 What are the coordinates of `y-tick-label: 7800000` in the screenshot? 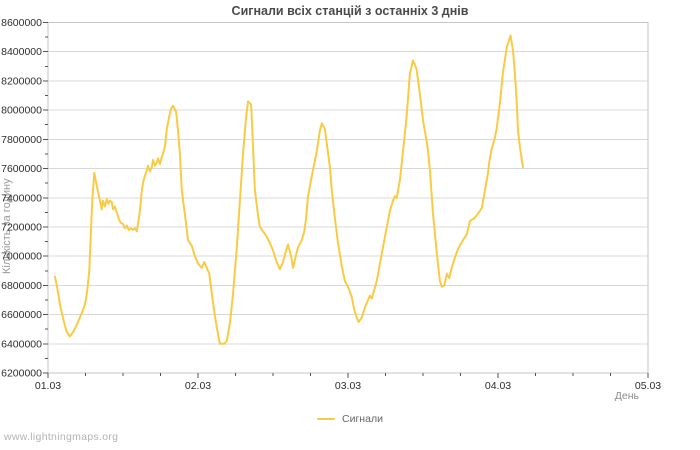 It's located at (21, 140).